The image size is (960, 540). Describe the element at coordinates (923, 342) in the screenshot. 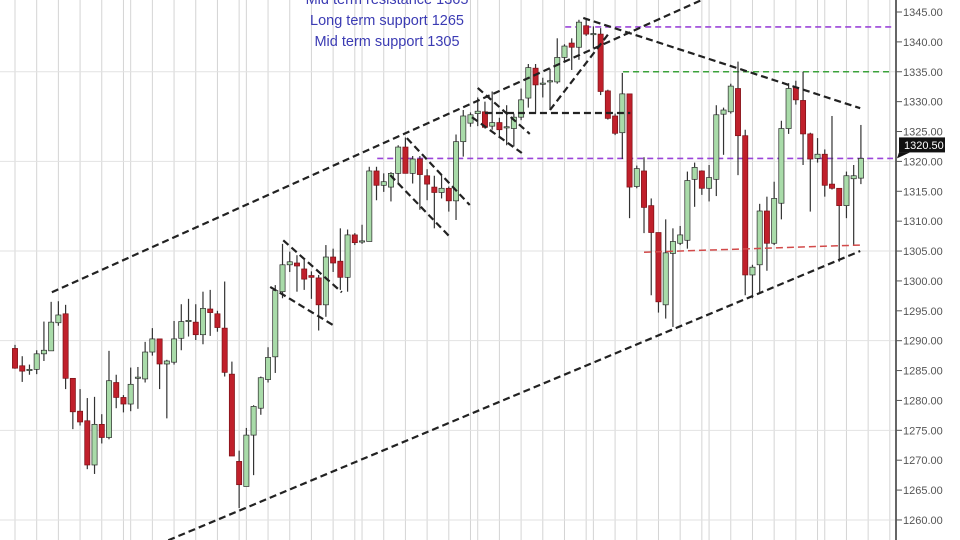

I see `tick-label: 1290.00` at that location.